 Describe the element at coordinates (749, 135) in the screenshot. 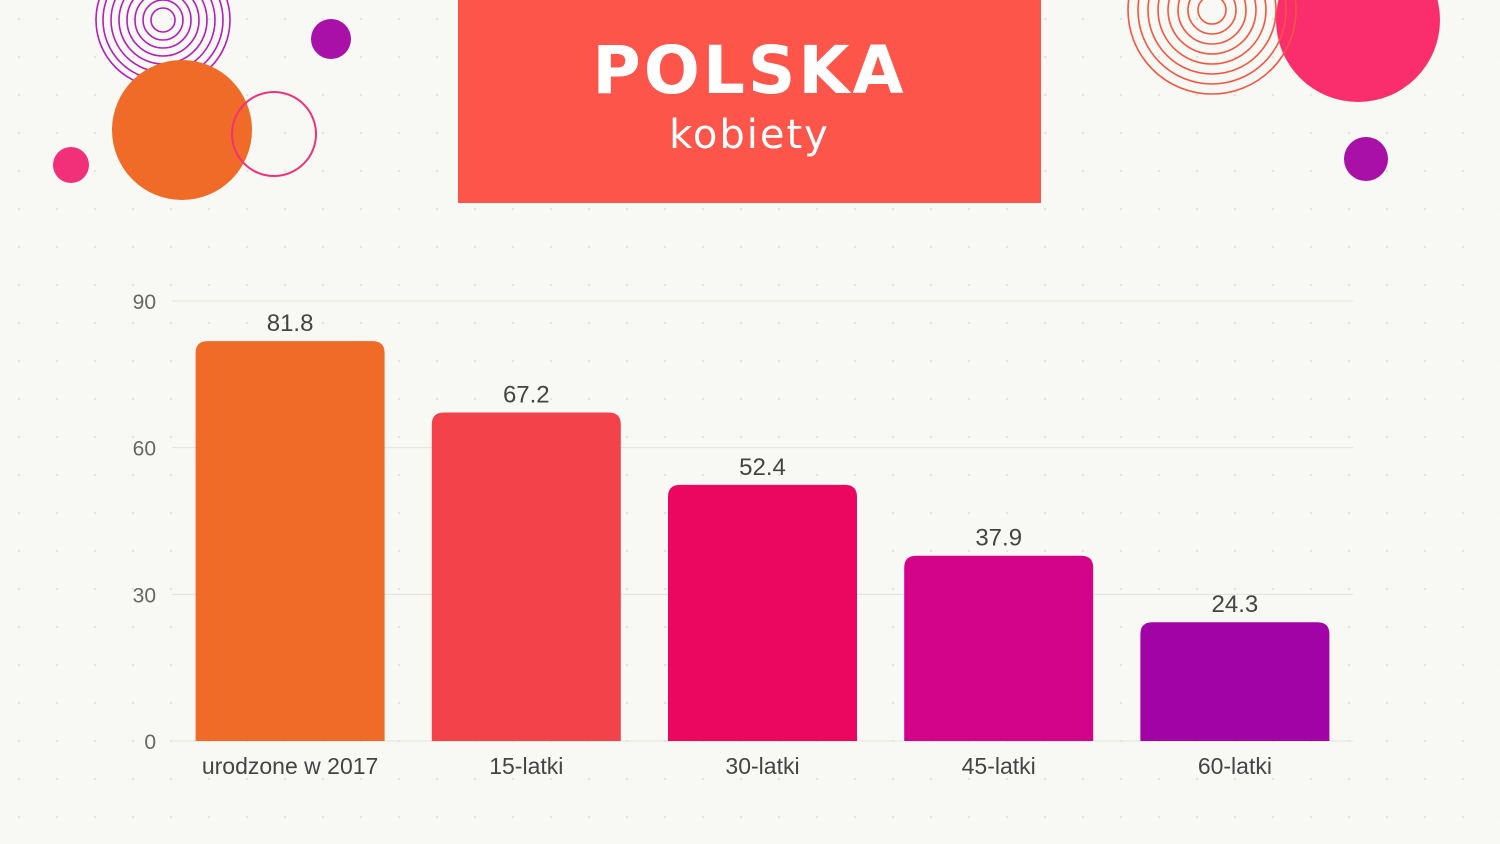

I see `page-subtitle: kobiety` at that location.